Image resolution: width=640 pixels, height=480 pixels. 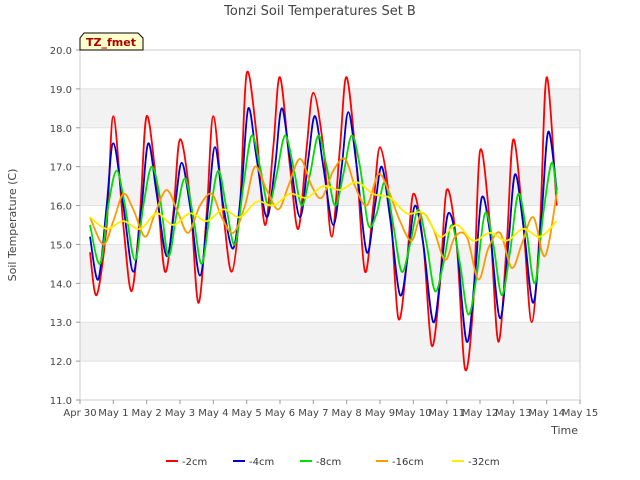 What do you see at coordinates (61, 129) in the screenshot?
I see `y-tick-label: 18.0` at bounding box center [61, 129].